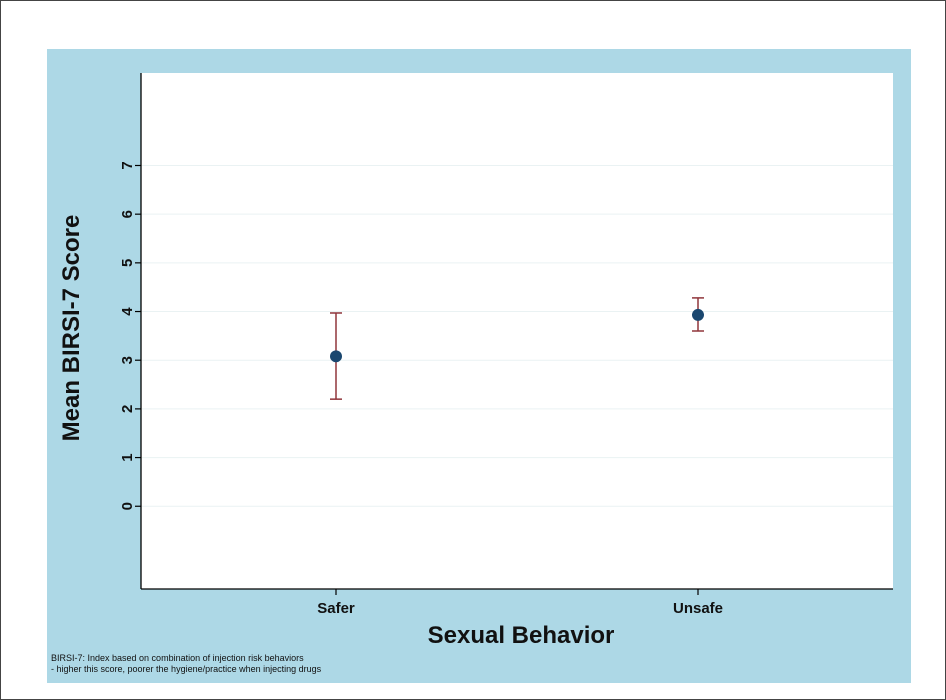  Describe the element at coordinates (127, 263) in the screenshot. I see `y-tick-label-5: 5` at that location.